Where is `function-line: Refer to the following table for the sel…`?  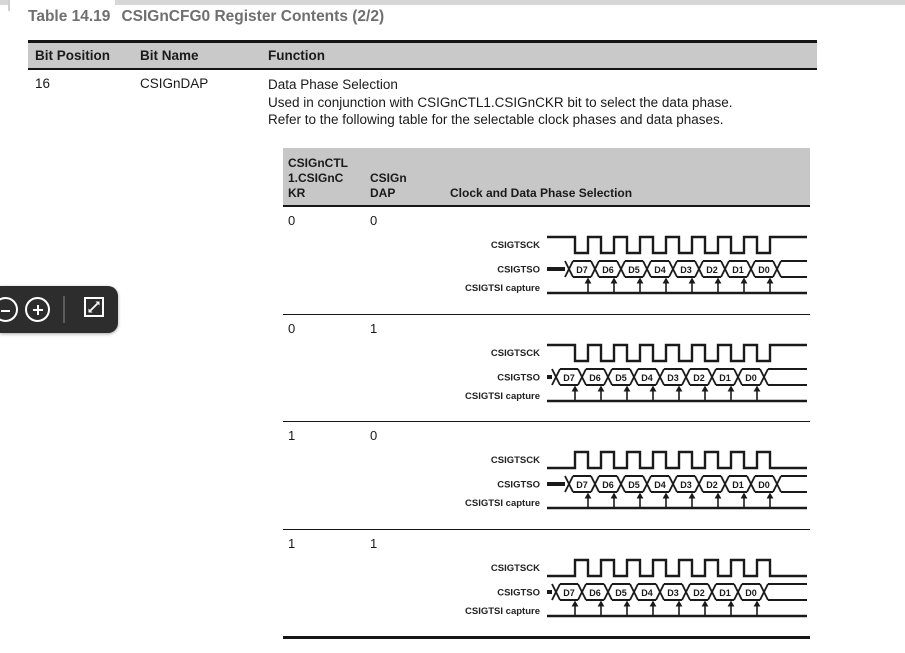
function-line: Refer to the following table for the sel… is located at coordinates (496, 119).